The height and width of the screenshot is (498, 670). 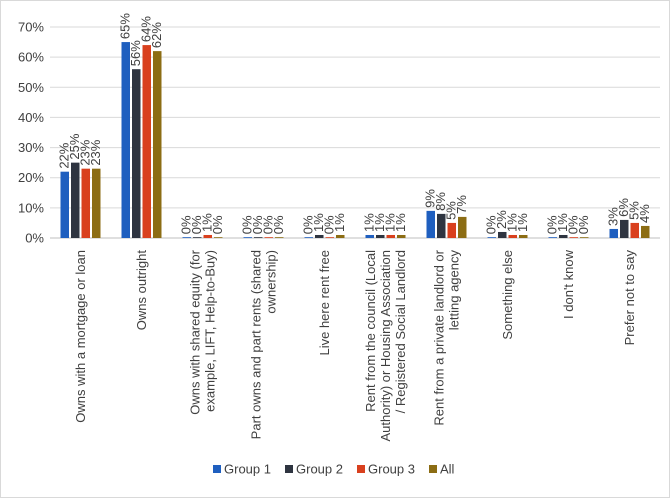 I want to click on category-label: I don't know, so click(x=568, y=284).